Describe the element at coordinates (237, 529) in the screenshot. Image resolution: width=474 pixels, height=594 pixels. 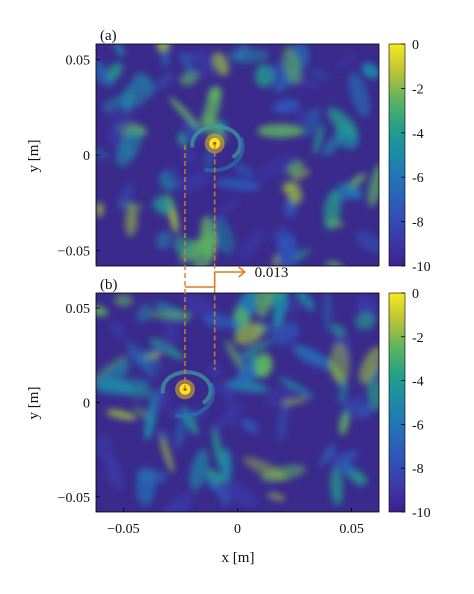
I see `x-tick-label: 0` at that location.